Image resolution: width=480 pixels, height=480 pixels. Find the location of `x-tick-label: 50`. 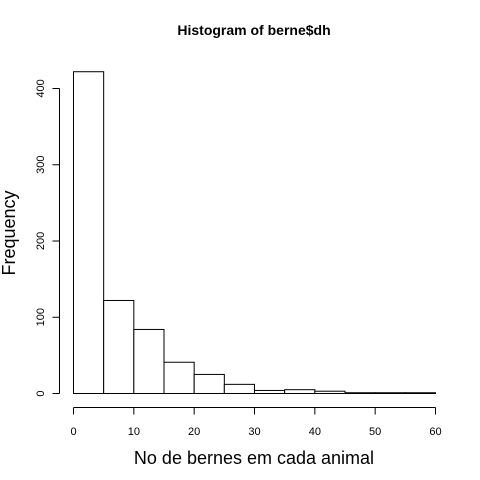

x-tick-label: 50 is located at coordinates (375, 432).